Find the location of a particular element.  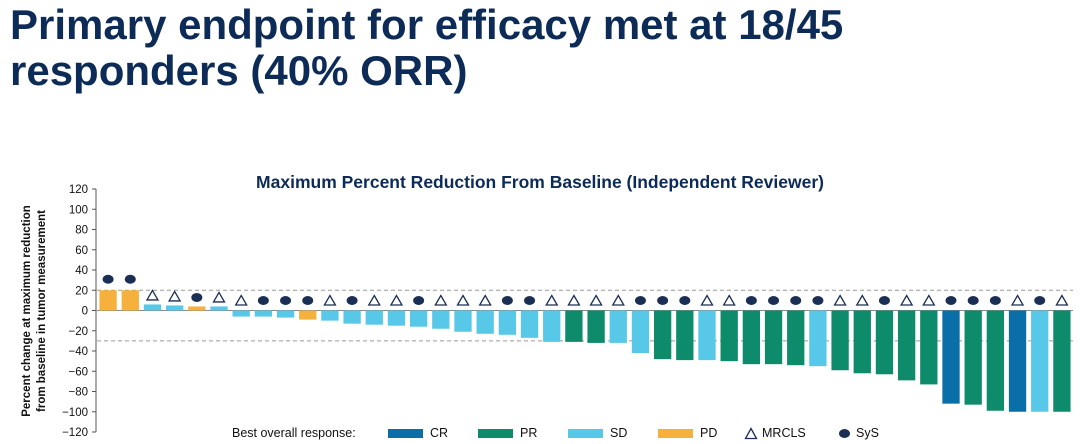

y-tick-label: 80 is located at coordinates (81, 231).